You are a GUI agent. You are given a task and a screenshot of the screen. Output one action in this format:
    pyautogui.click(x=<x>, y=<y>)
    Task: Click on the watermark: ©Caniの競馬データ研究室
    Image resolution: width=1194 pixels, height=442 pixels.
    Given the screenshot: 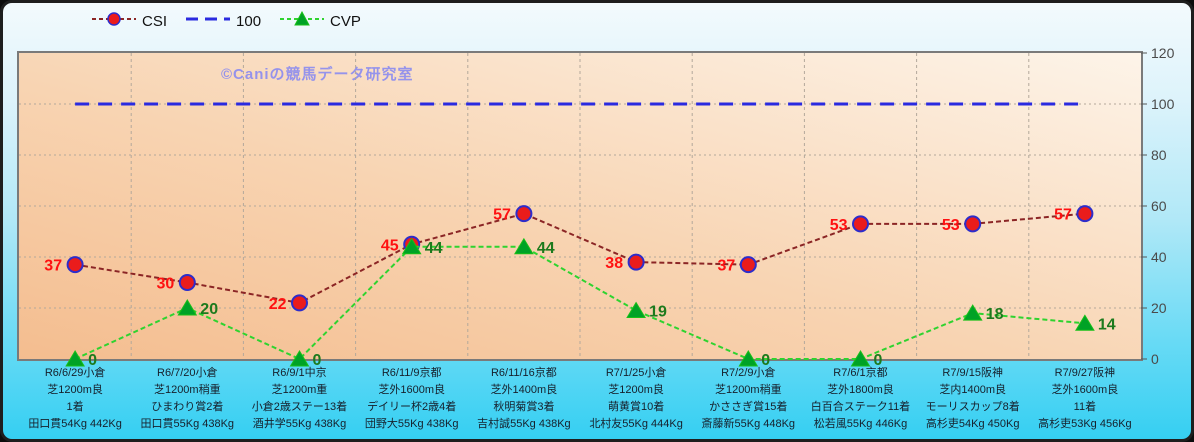 What is the action you would take?
    pyautogui.click(x=317, y=74)
    